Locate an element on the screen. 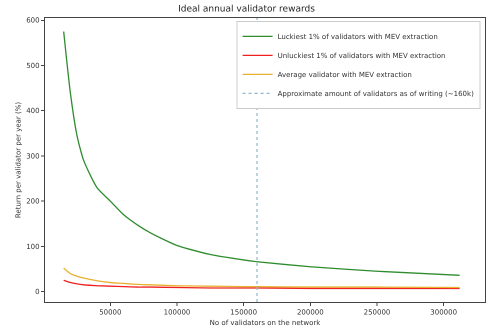 This screenshot has height=332, width=493. chart-title: Ideal annual validator rewards is located at coordinates (247, 9).